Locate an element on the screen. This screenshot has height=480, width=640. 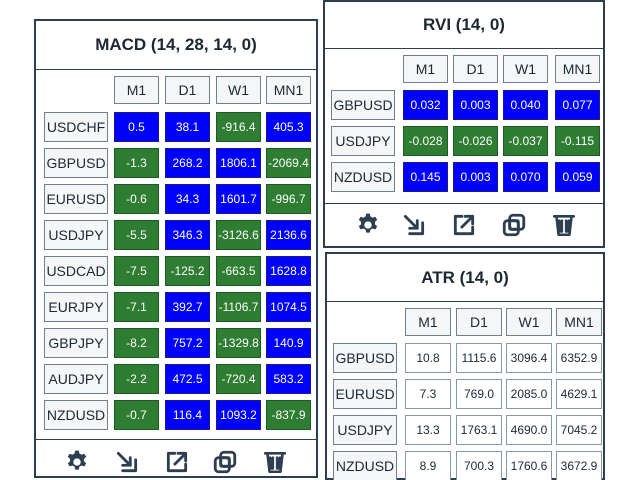
value-cell: 1806.1 is located at coordinates (238, 163).